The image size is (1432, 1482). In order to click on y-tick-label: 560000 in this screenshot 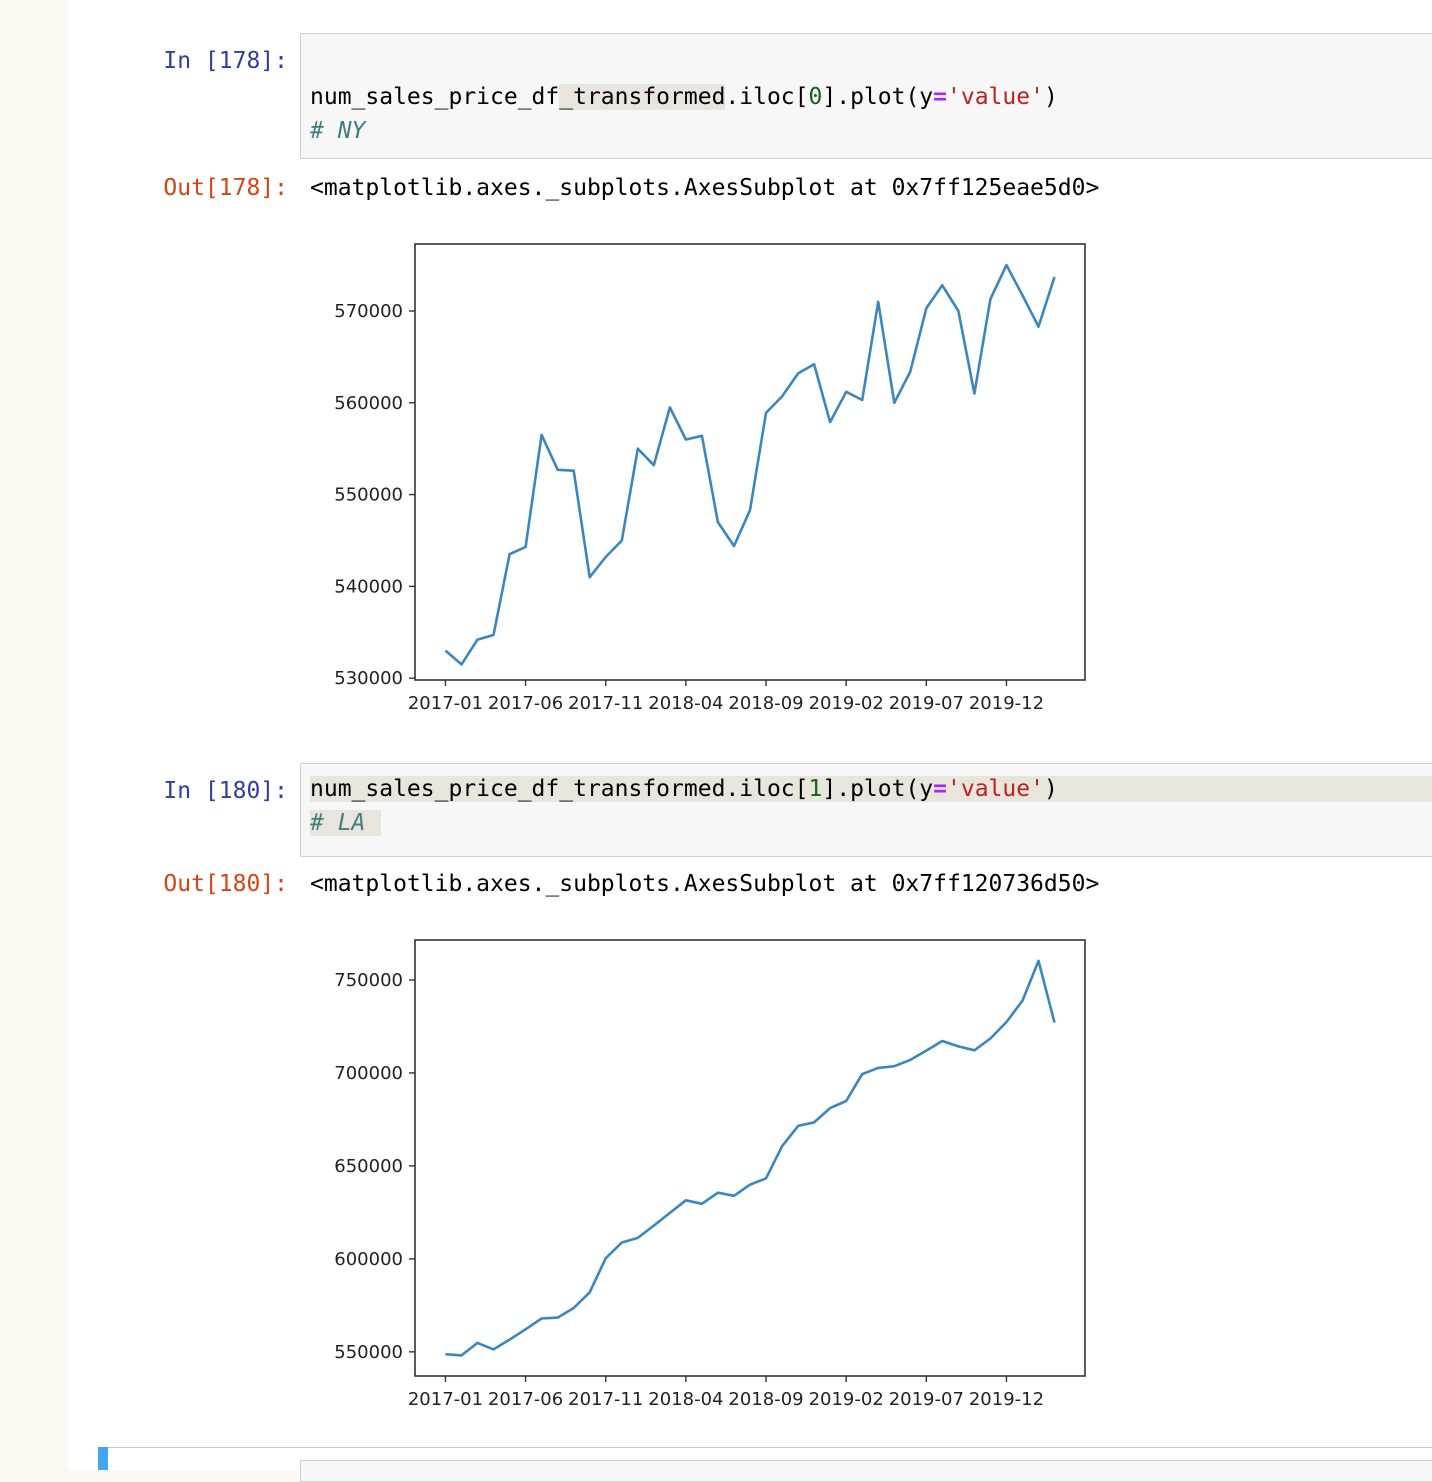, I will do `click(368, 403)`.